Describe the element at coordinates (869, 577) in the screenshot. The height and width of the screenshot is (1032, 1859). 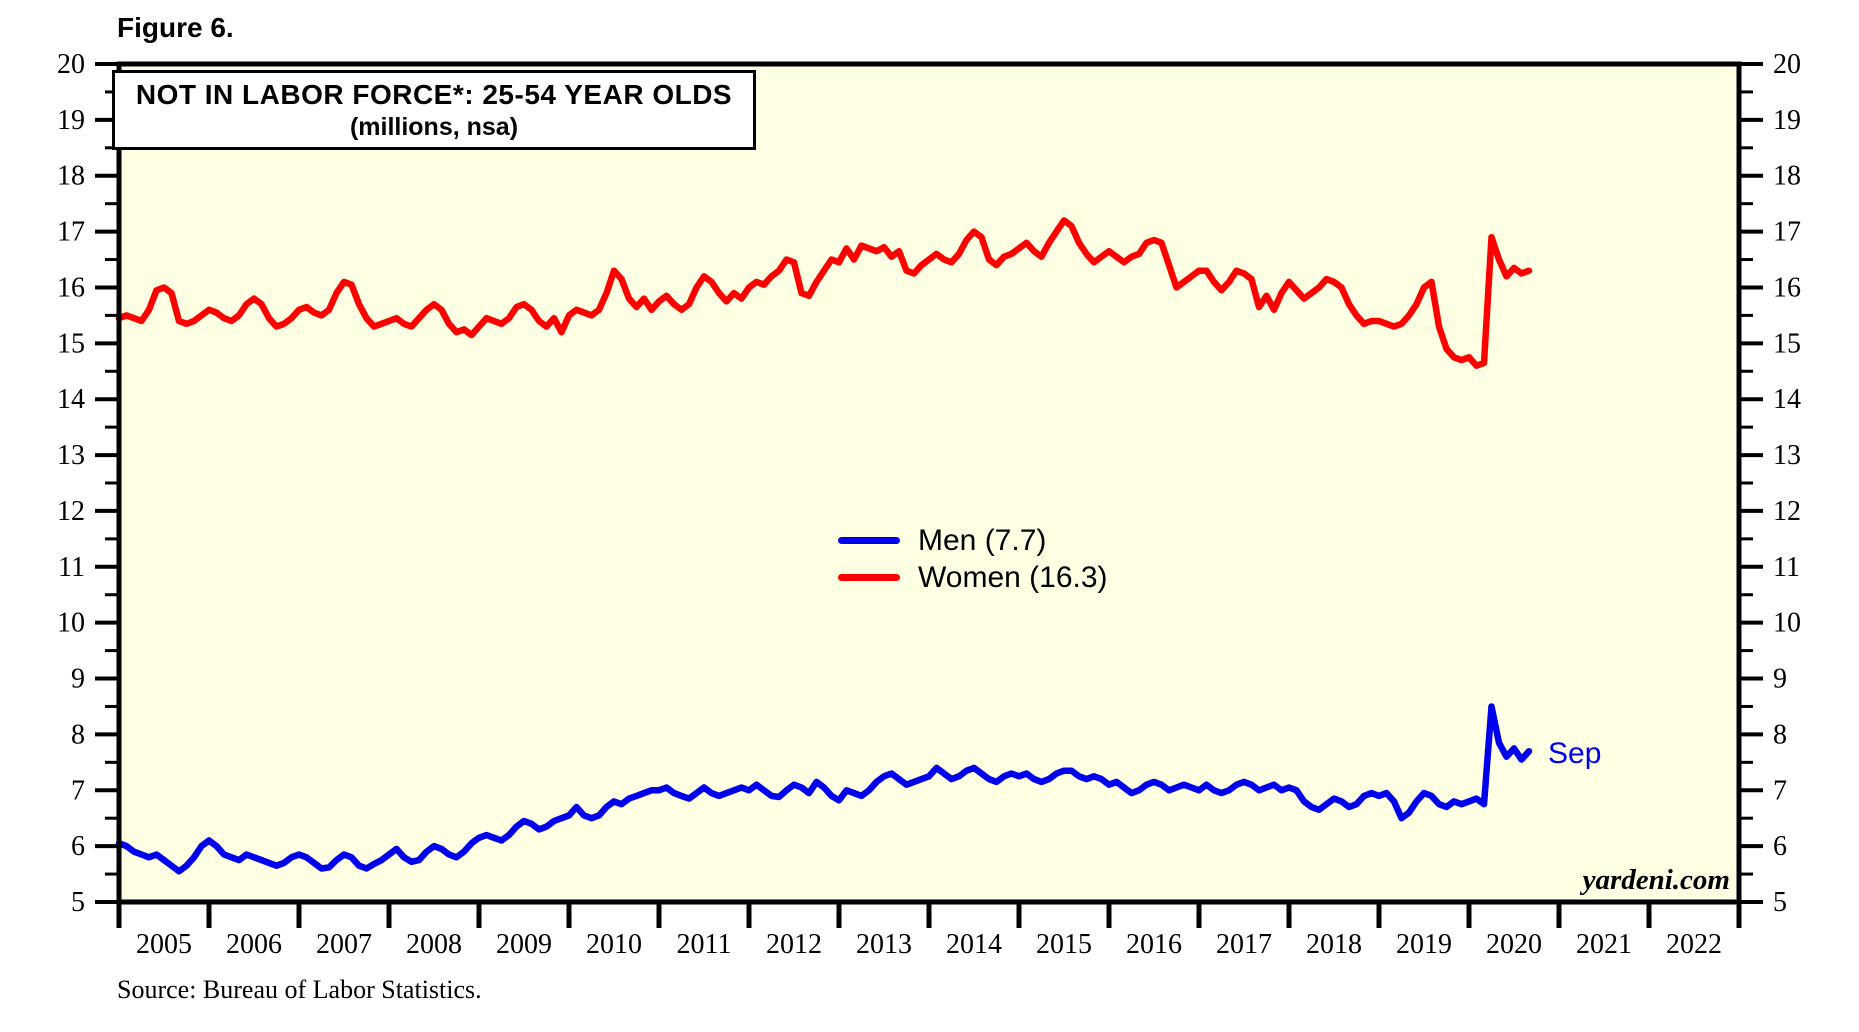
I see `women-line-swatch` at that location.